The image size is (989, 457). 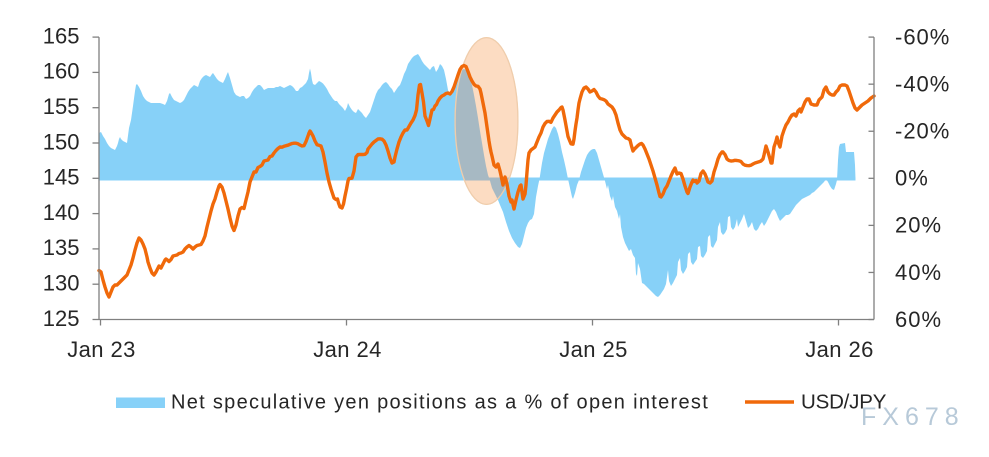 I want to click on svg-text: 160, so click(x=61, y=71).